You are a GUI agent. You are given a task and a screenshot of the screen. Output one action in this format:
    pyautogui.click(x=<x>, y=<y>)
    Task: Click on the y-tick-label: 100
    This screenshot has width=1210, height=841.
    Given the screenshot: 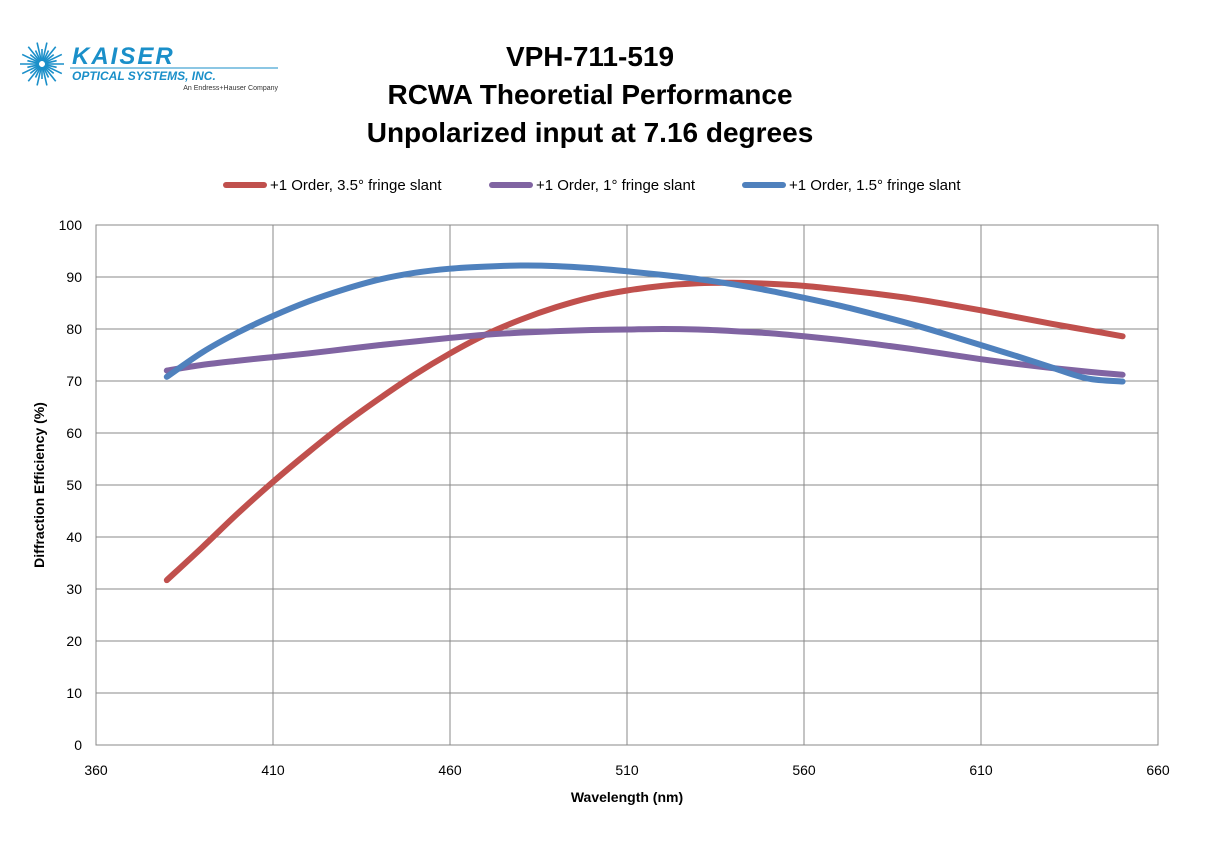 What is the action you would take?
    pyautogui.click(x=71, y=225)
    